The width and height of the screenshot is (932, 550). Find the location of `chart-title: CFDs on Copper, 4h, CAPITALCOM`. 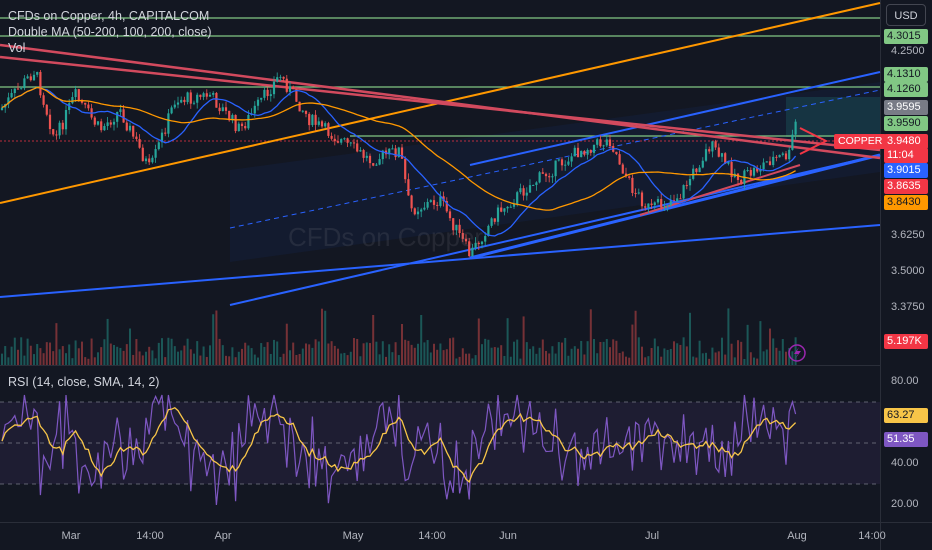

chart-title: CFDs on Copper, 4h, CAPITALCOM is located at coordinates (109, 16).